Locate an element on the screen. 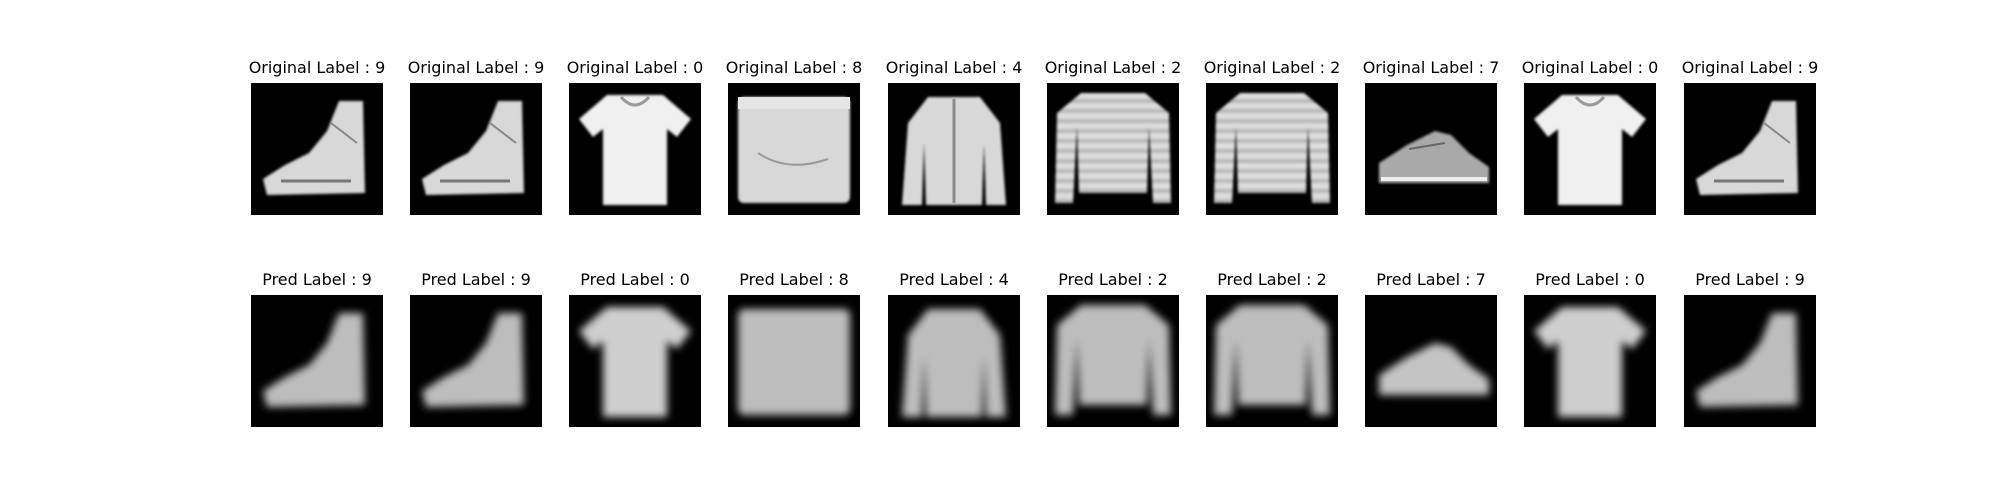 The width and height of the screenshot is (2000, 504). original-label-title-10: Original Label : 9 is located at coordinates (1750, 67).